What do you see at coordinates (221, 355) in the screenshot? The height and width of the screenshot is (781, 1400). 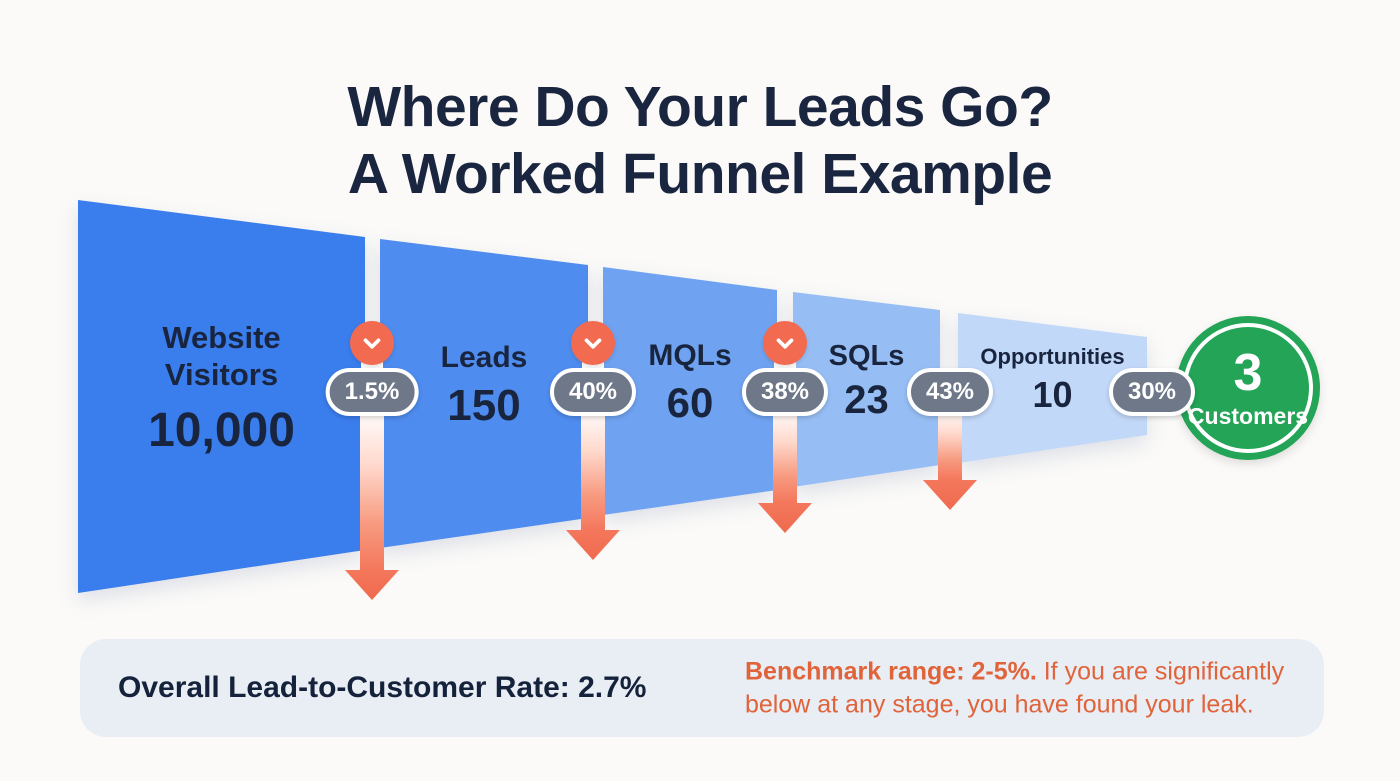 I see `segment-label: Website Visitors` at bounding box center [221, 355].